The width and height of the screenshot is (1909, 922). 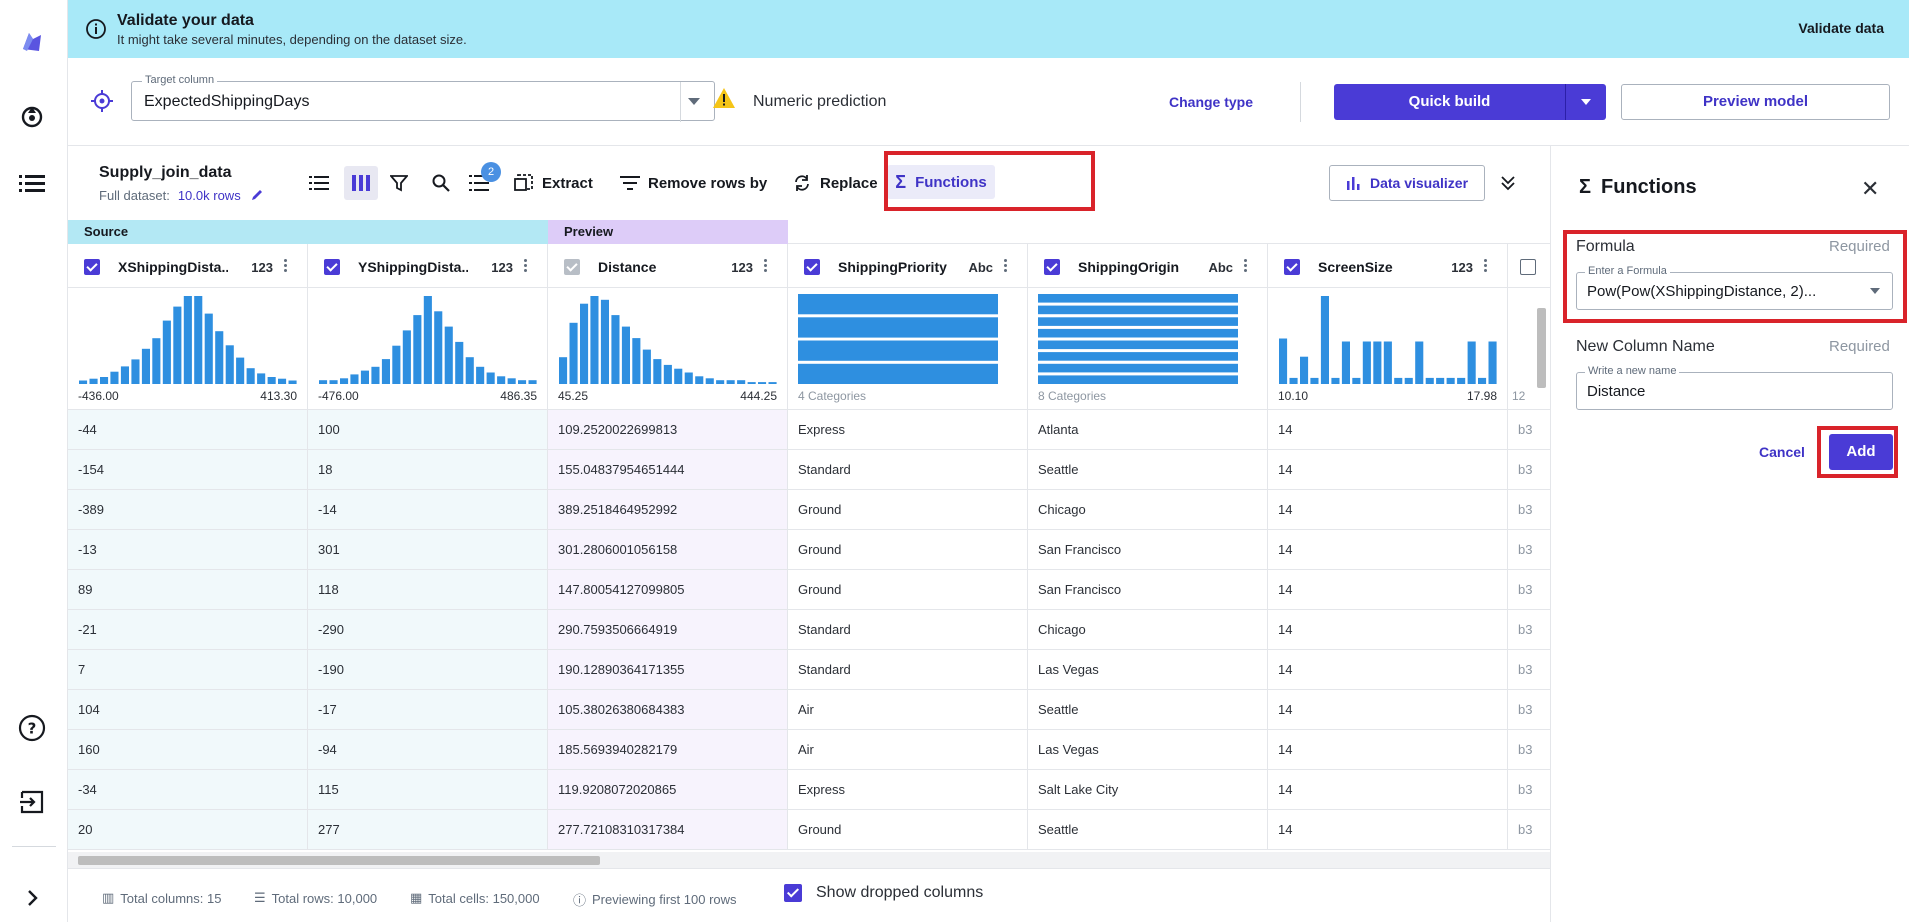 What do you see at coordinates (209, 195) in the screenshot?
I see `dataset-rows-link: 10.0k rows` at bounding box center [209, 195].